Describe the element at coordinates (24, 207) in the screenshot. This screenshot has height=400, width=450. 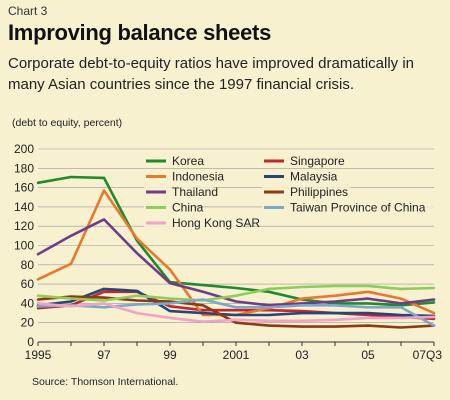
I see `y-tick-label: 140` at that location.